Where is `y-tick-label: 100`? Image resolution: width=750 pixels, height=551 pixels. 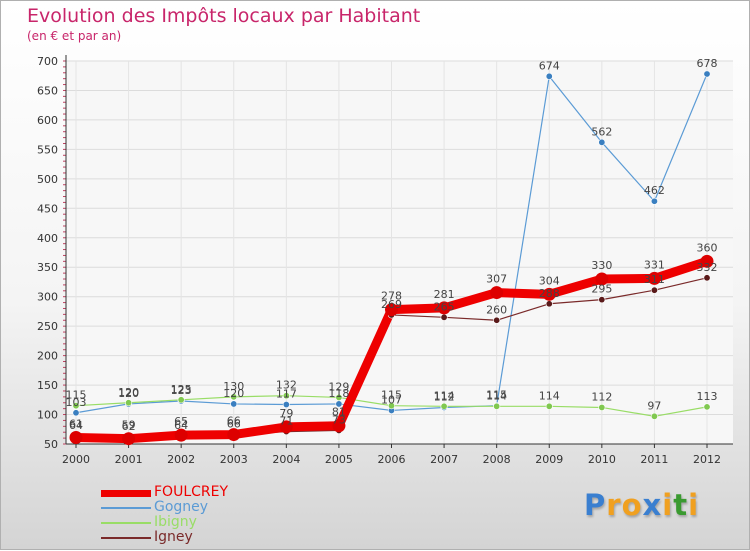 y-tick-label: 100 is located at coordinates (47, 415).